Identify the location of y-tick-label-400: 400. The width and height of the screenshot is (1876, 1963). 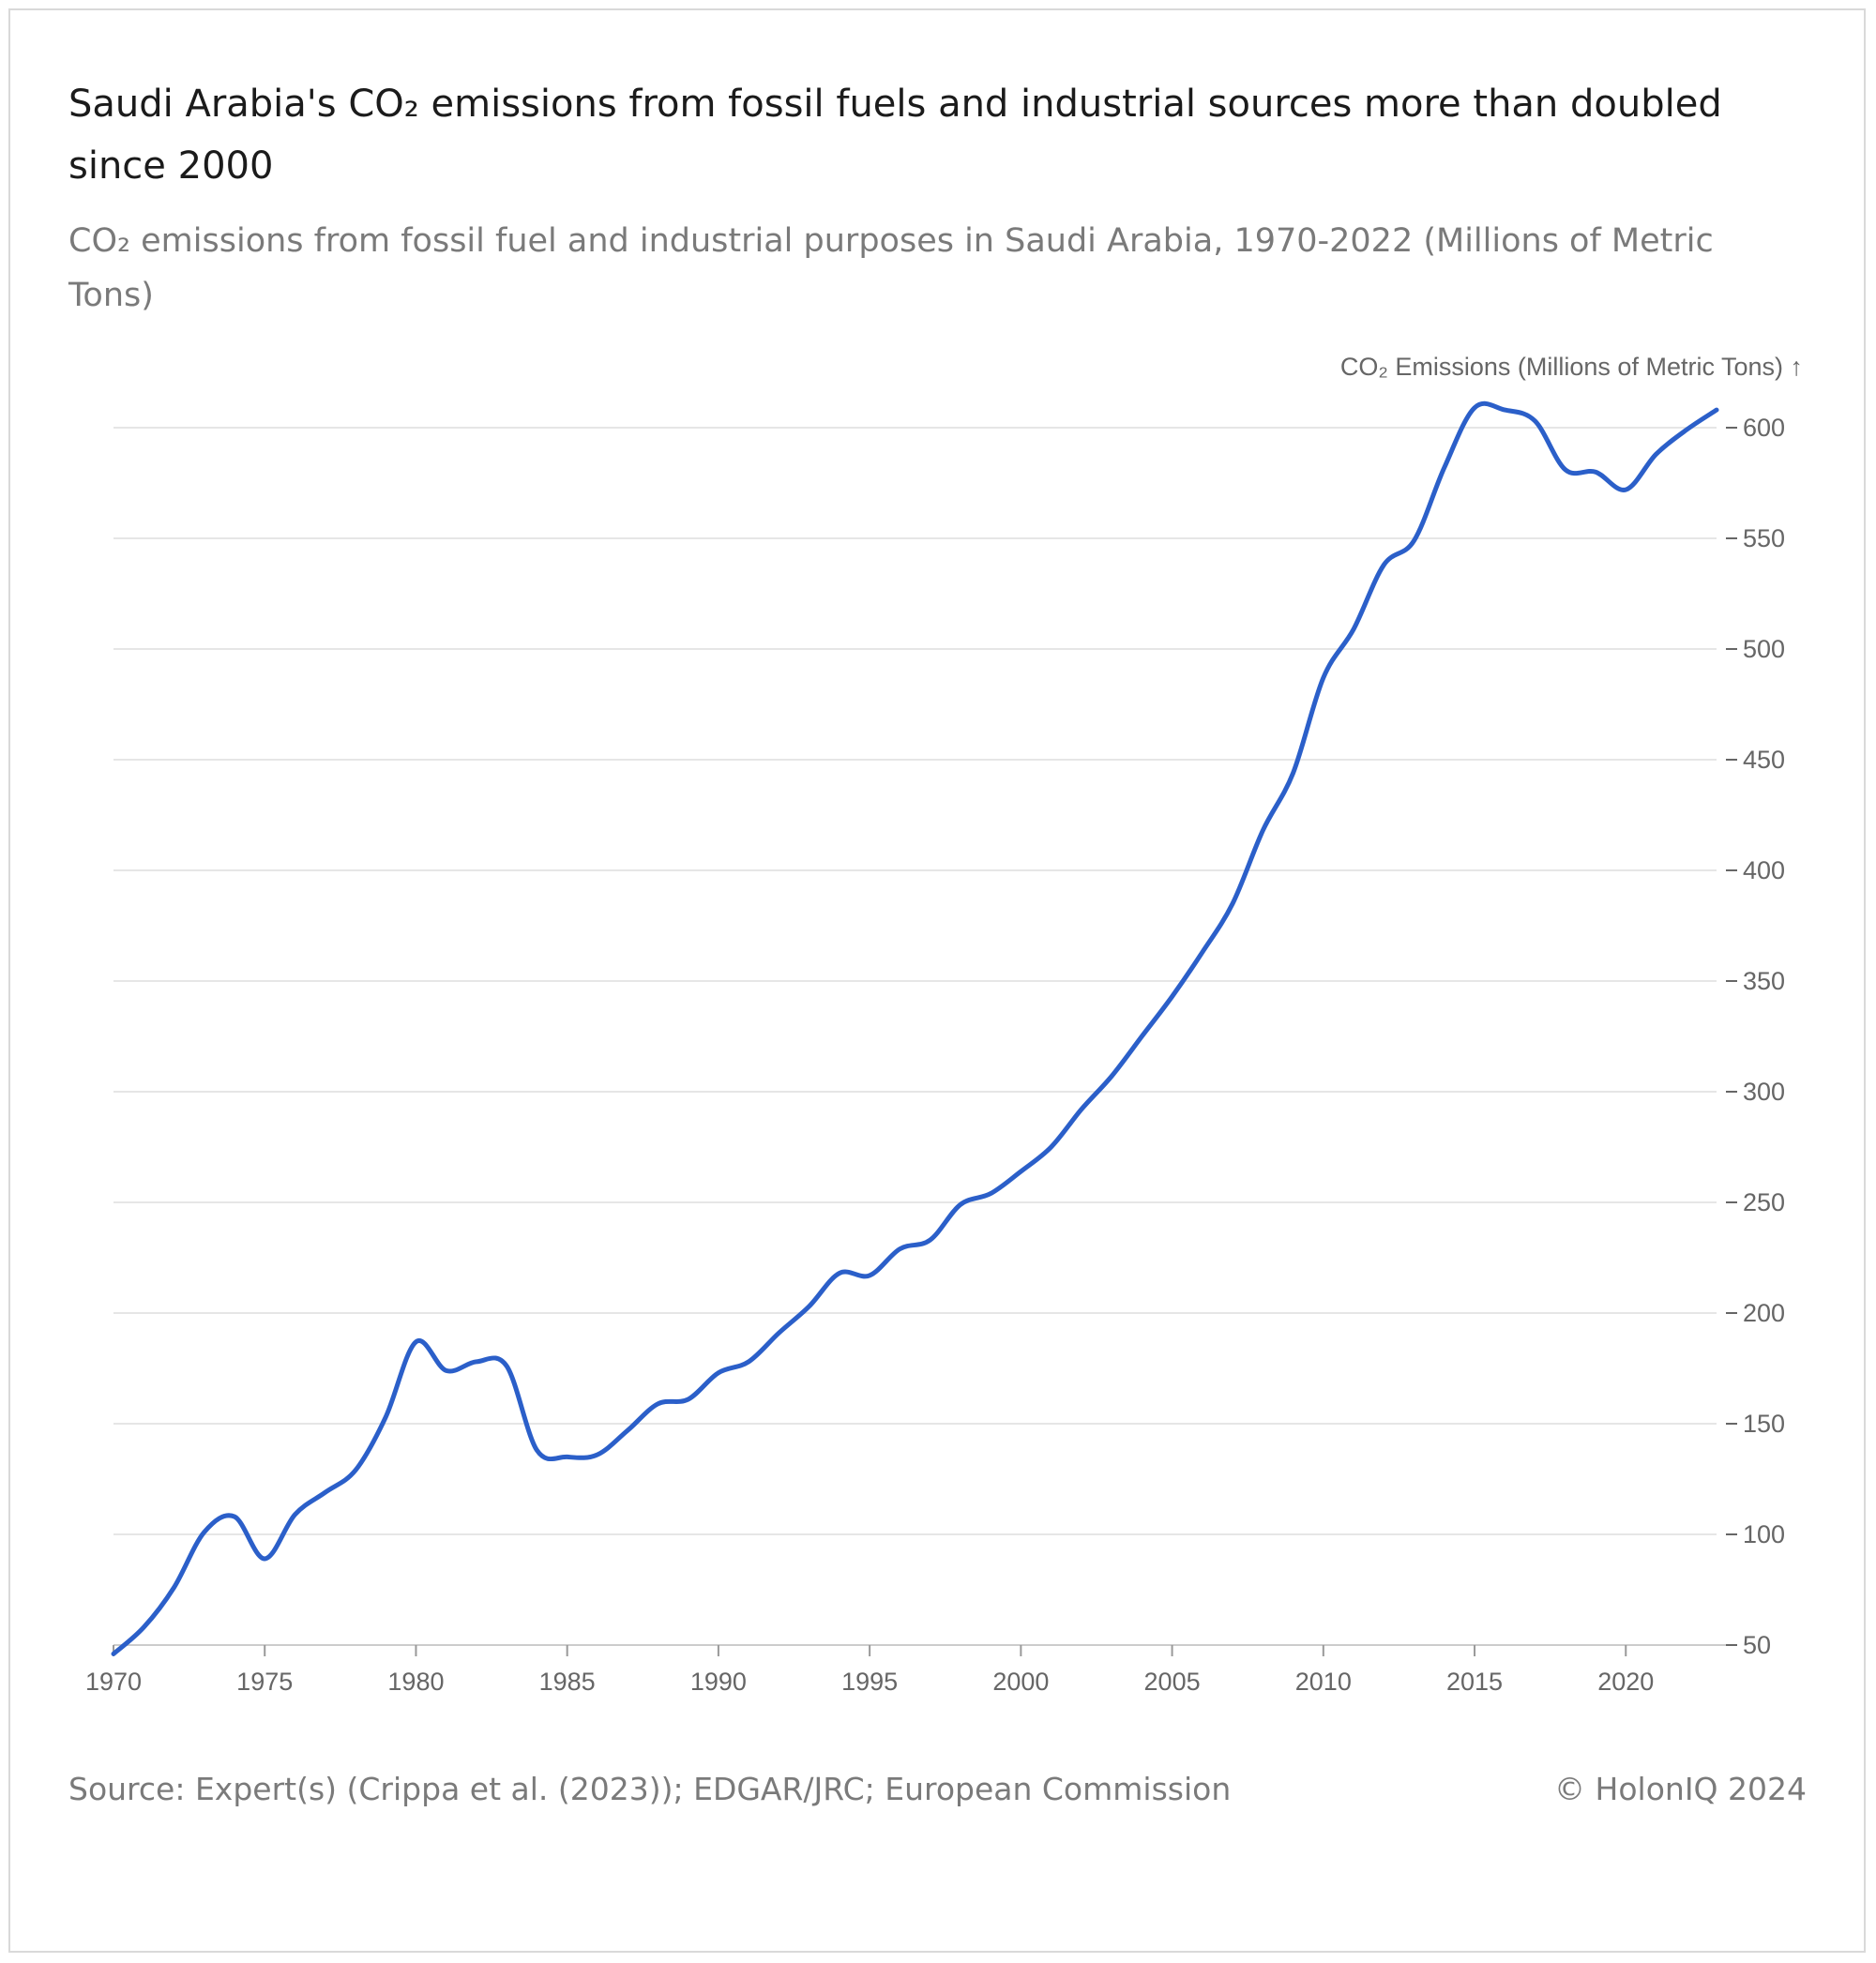
(1764, 870).